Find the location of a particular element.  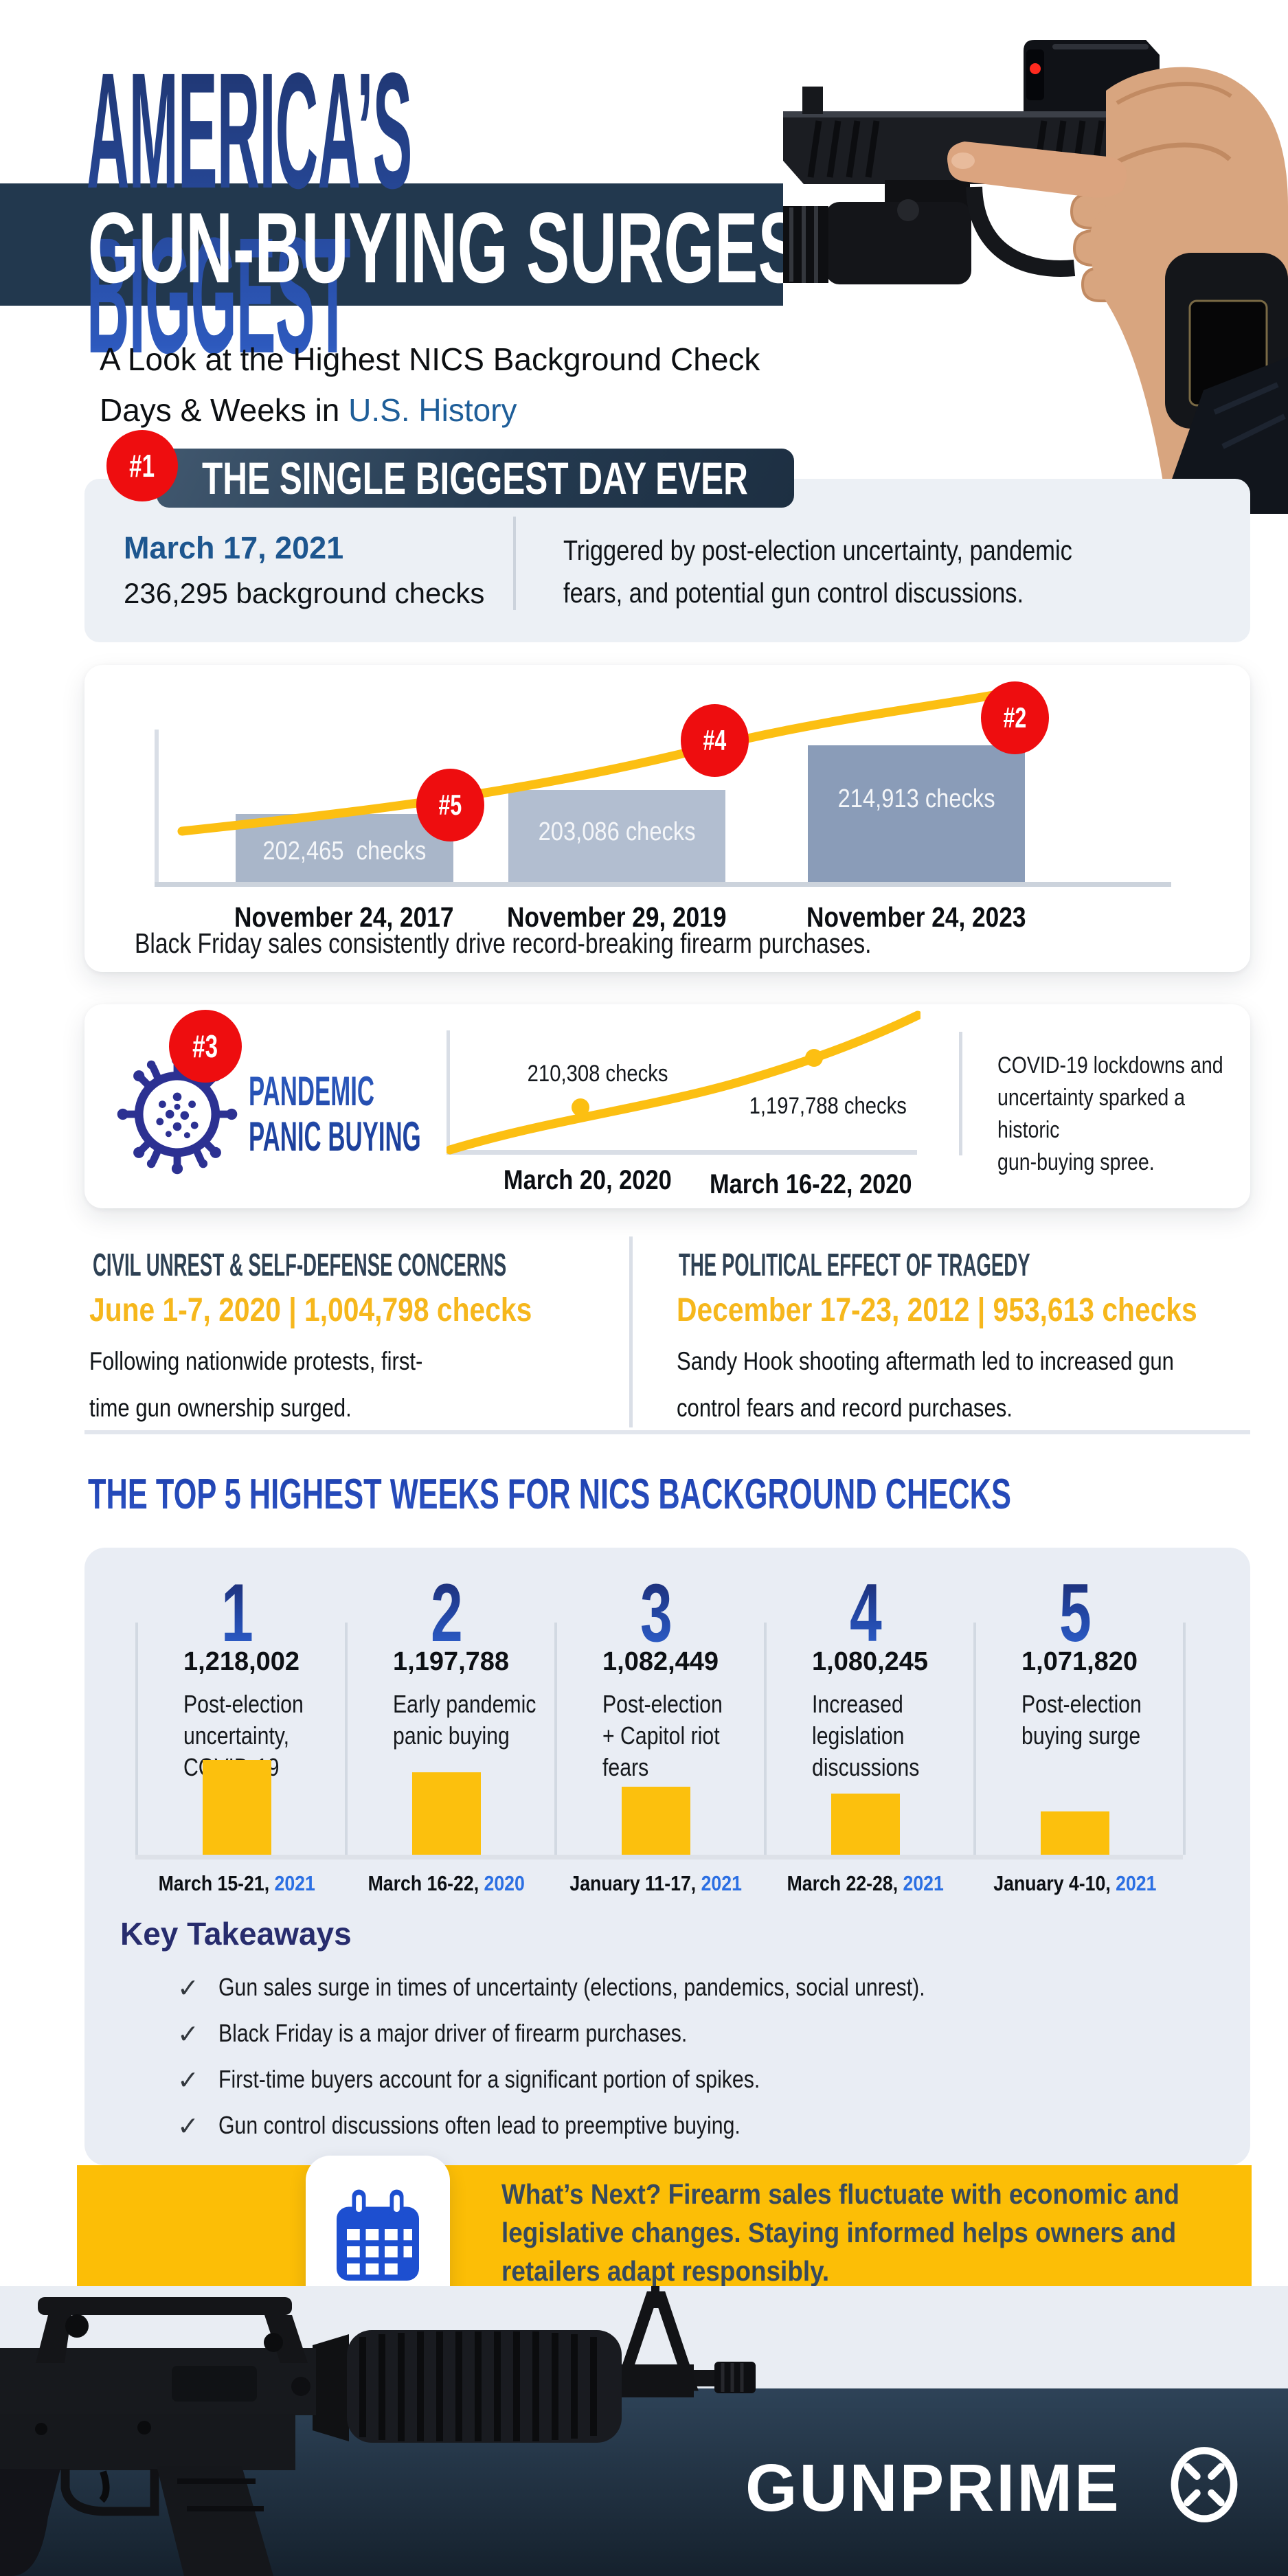

top5-rank-1: 1 is located at coordinates (237, 1613).